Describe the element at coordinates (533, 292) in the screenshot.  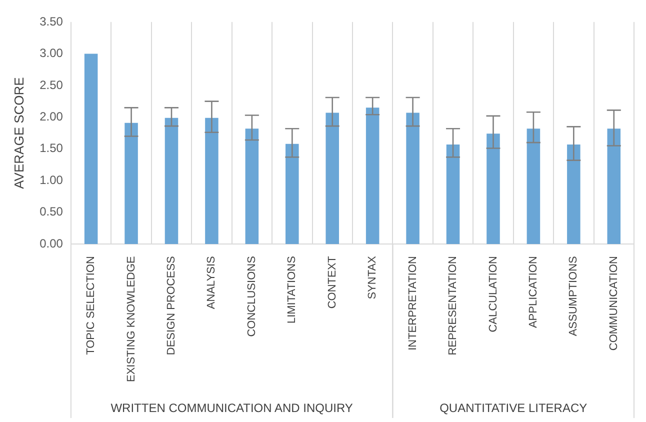
I see `x-tick-label: APPLICATION` at that location.